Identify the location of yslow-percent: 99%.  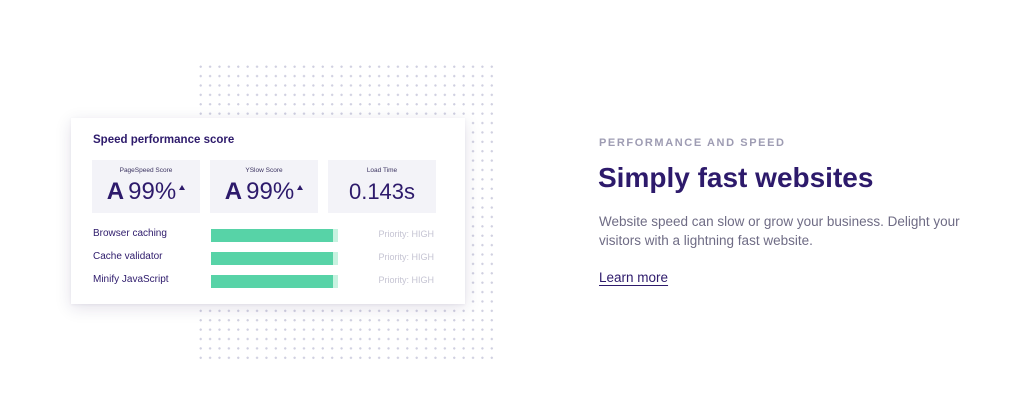
(270, 191).